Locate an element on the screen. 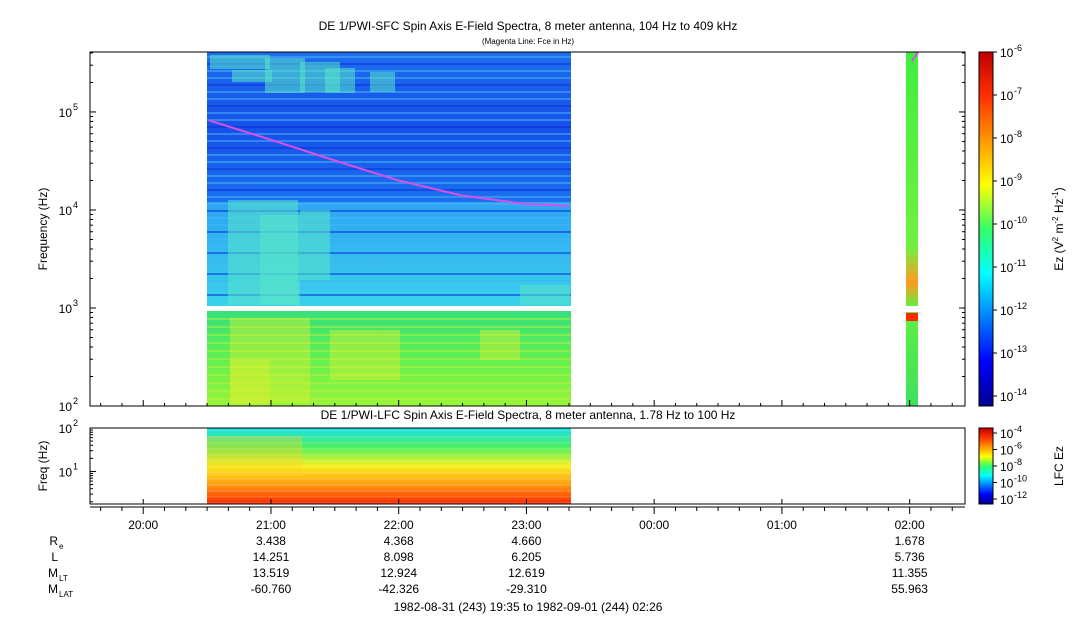 The image size is (1083, 620). lfc-emission-patch is located at coordinates (254, 456).